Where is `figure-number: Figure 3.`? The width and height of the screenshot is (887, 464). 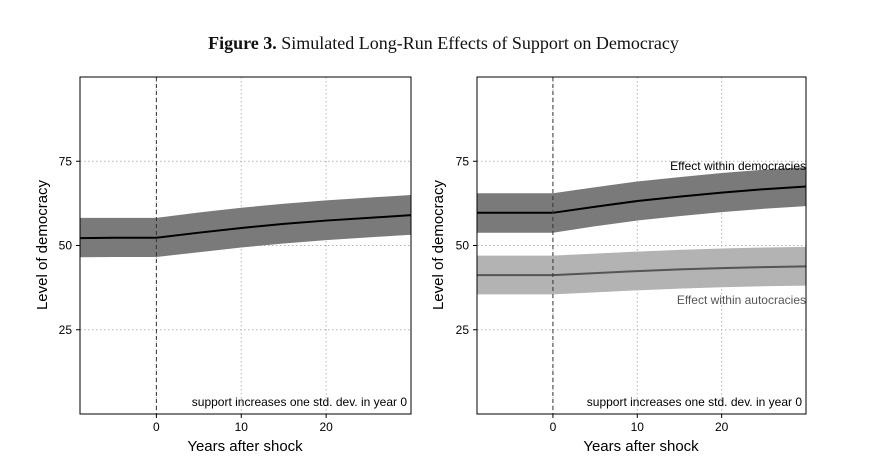 figure-number: Figure 3. is located at coordinates (242, 43).